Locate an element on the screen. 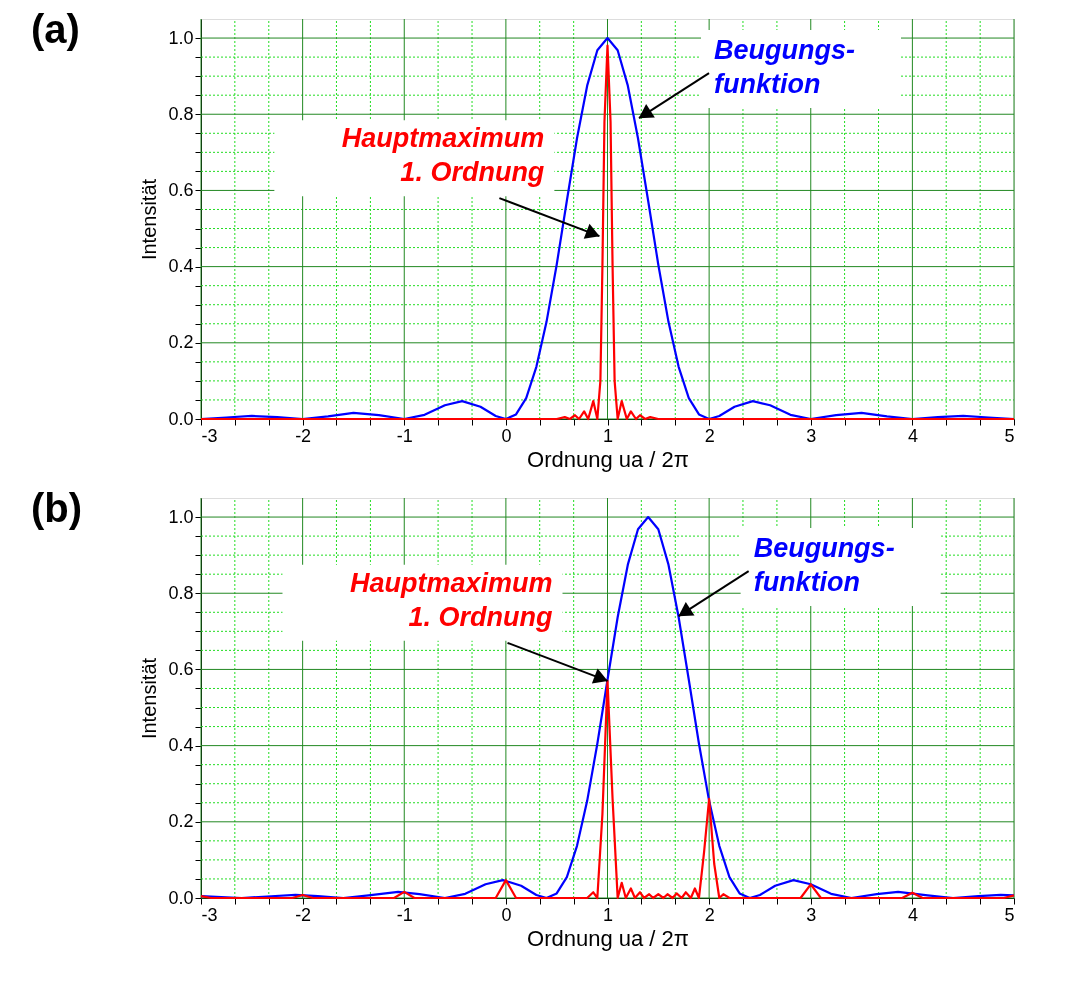  chart-title: (a) is located at coordinates (55, 29).